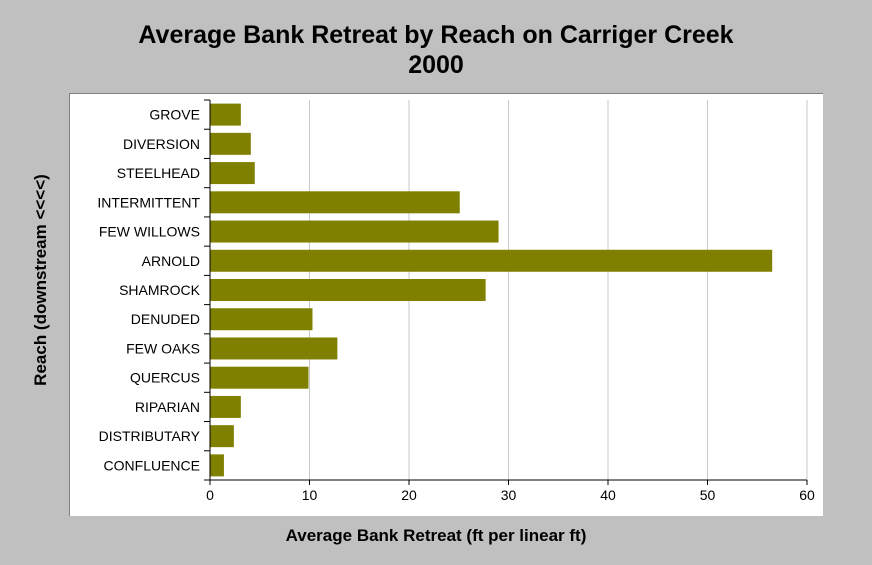 This screenshot has width=872, height=565. What do you see at coordinates (174, 115) in the screenshot?
I see `y-tick-label: GROVE` at bounding box center [174, 115].